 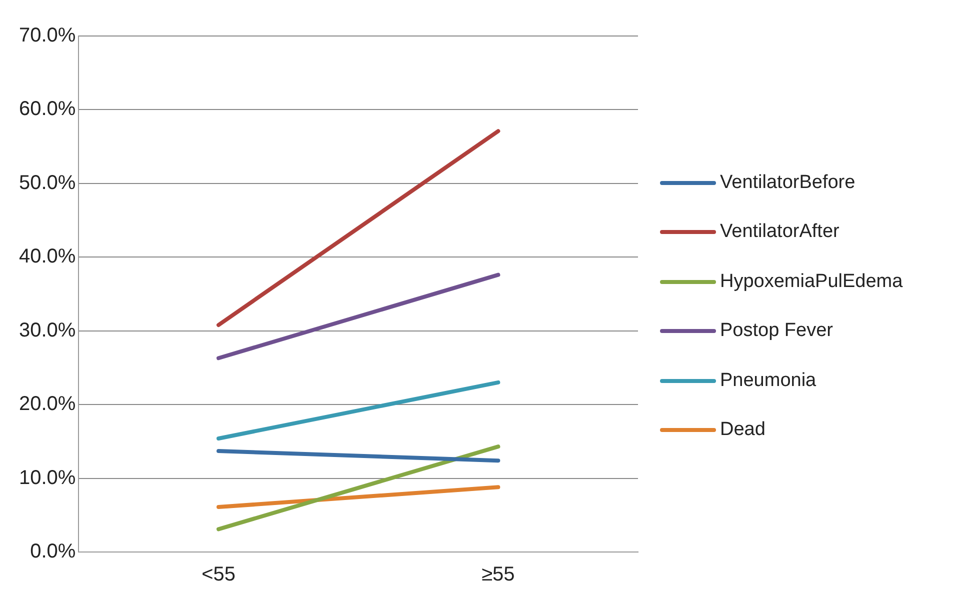 What do you see at coordinates (47, 477) in the screenshot?
I see `y-tick-label: 10.0%` at bounding box center [47, 477].